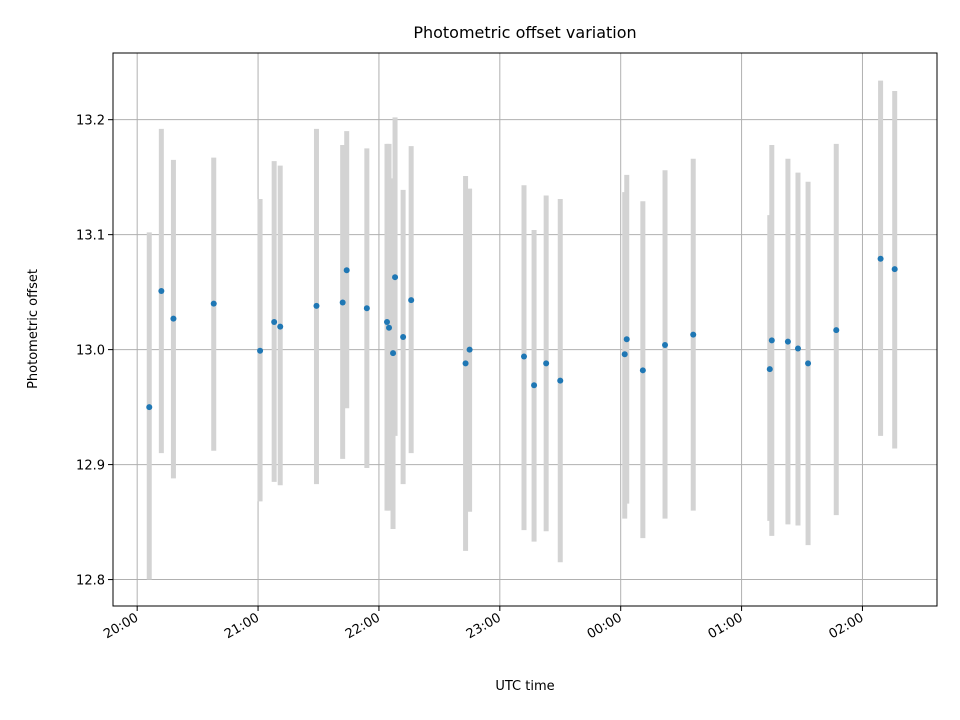 The image size is (960, 720). Describe the element at coordinates (524, 686) in the screenshot. I see `x-axis-label: UTC time` at that location.